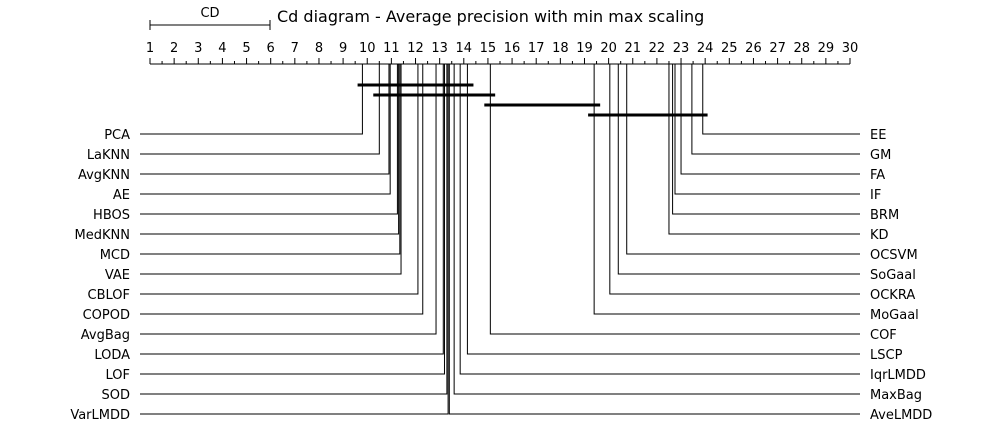 The height and width of the screenshot is (445, 1000). I want to click on tick-label: 17, so click(536, 48).